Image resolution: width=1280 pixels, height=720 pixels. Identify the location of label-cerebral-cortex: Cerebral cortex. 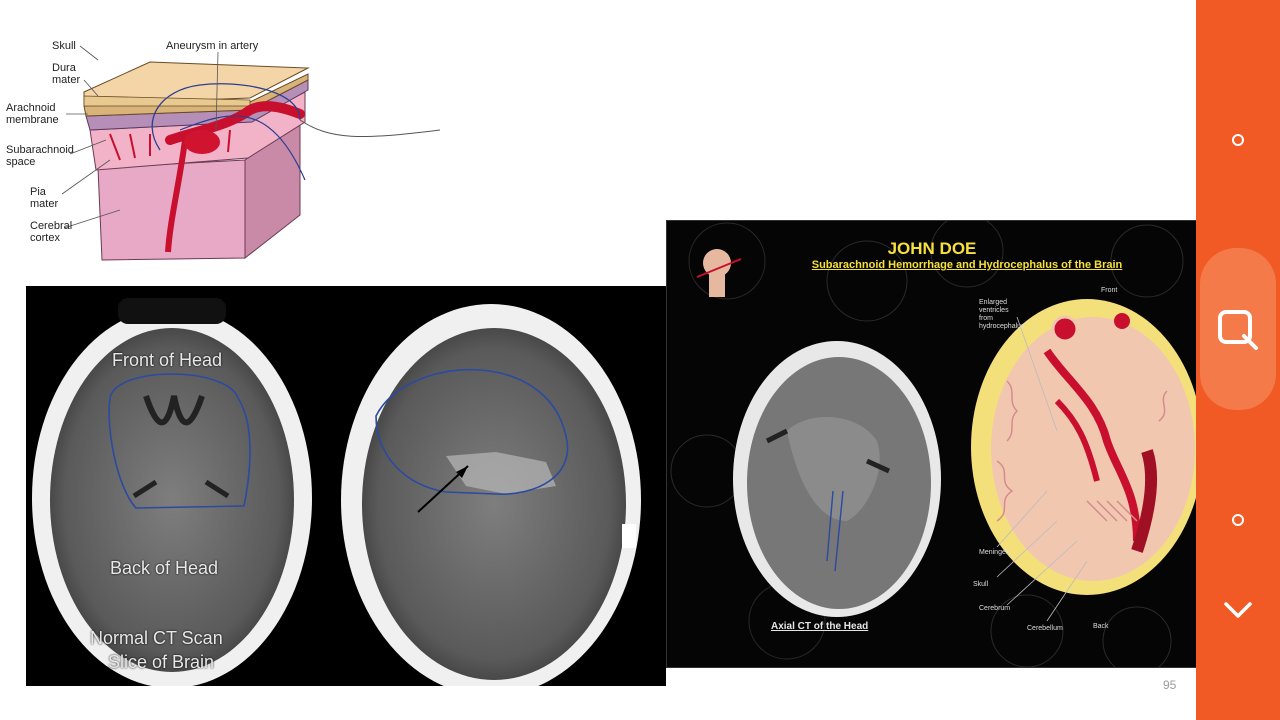
(51, 232).